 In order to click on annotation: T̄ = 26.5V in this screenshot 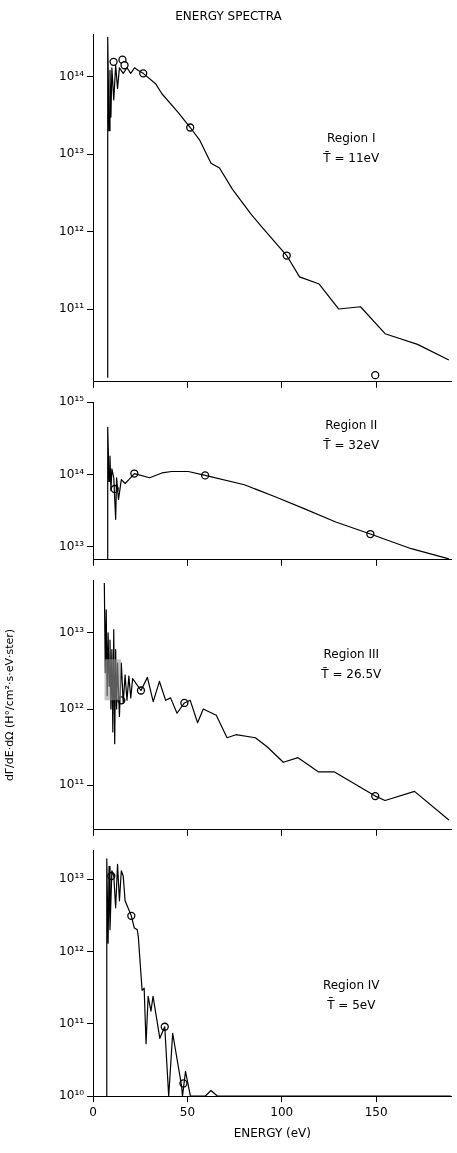, I will do `click(351, 674)`.